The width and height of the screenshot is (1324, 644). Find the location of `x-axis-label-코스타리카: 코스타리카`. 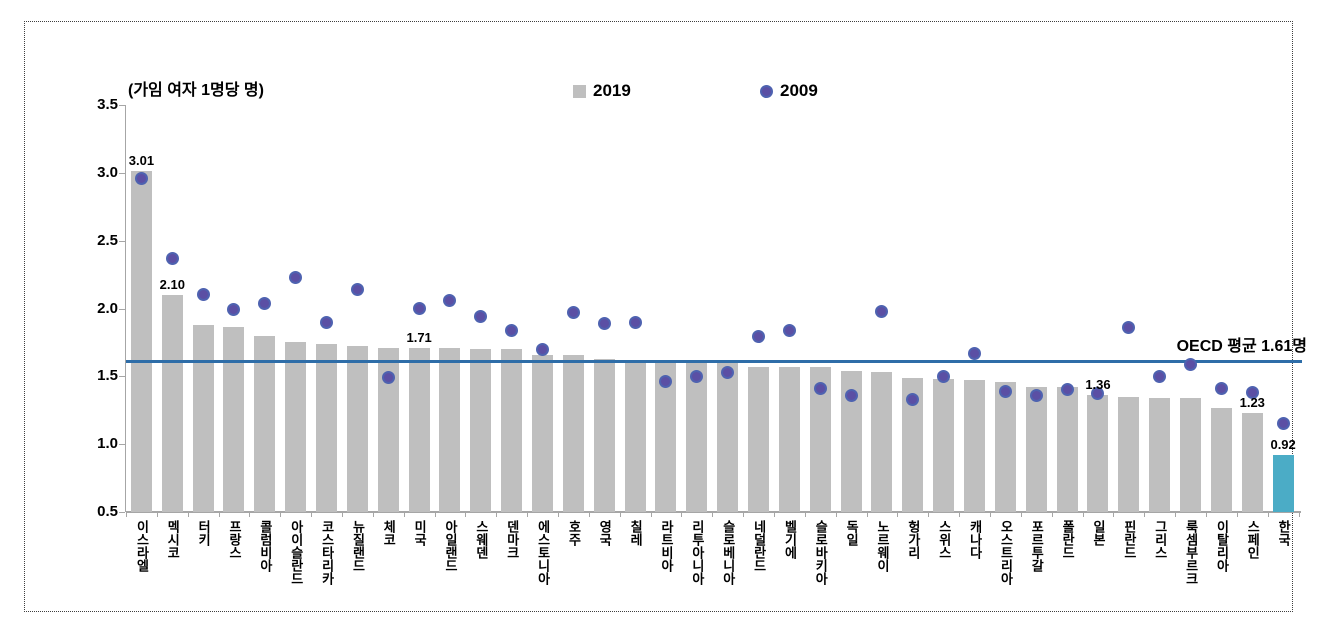

x-axis-label-코스타리카: 코스타리카 is located at coordinates (327, 552).